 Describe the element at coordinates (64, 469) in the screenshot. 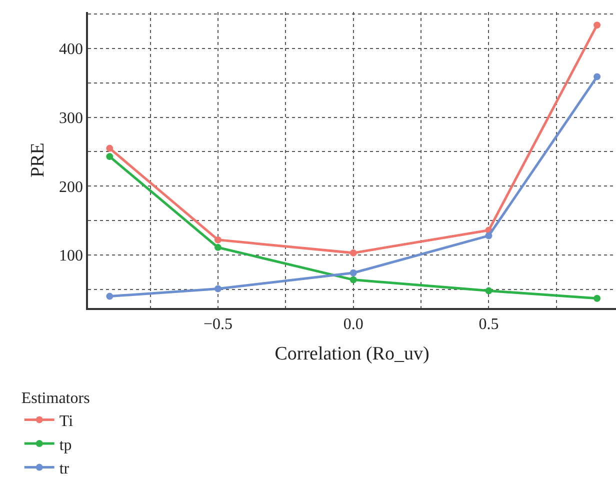

I see `legend-label: tr` at that location.